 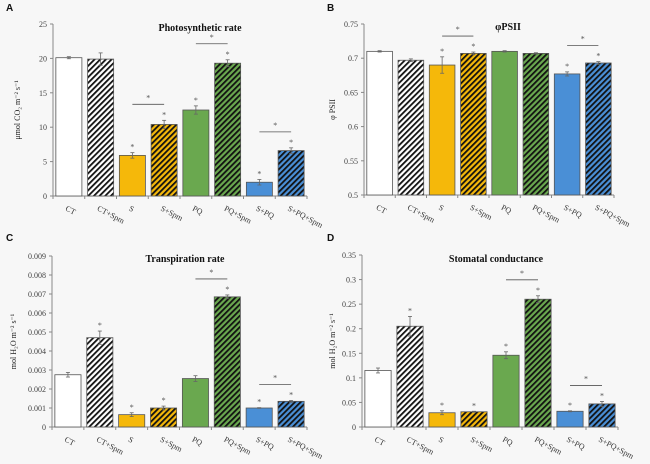 What do you see at coordinates (504, 123) in the screenshot?
I see `bar-pq` at bounding box center [504, 123].